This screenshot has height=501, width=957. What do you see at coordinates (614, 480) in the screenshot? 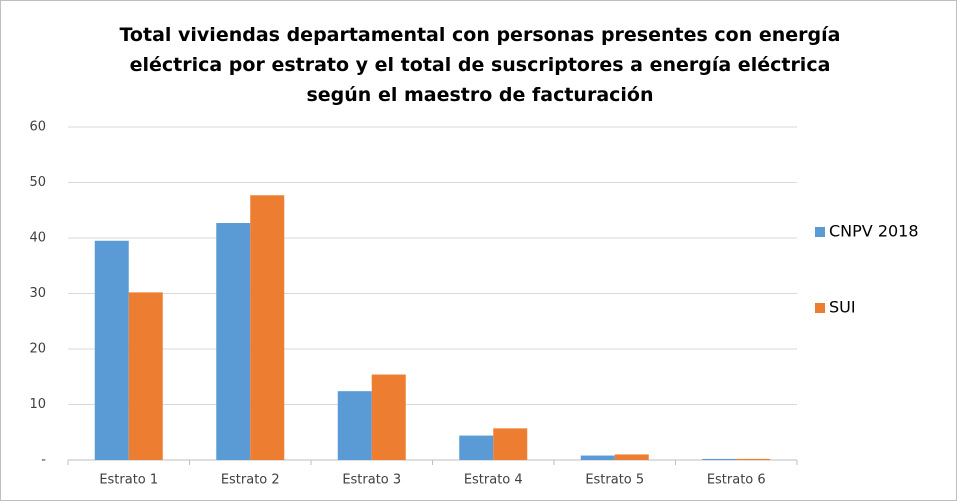
I see `x-tick-label: Estrato 5` at bounding box center [614, 480].